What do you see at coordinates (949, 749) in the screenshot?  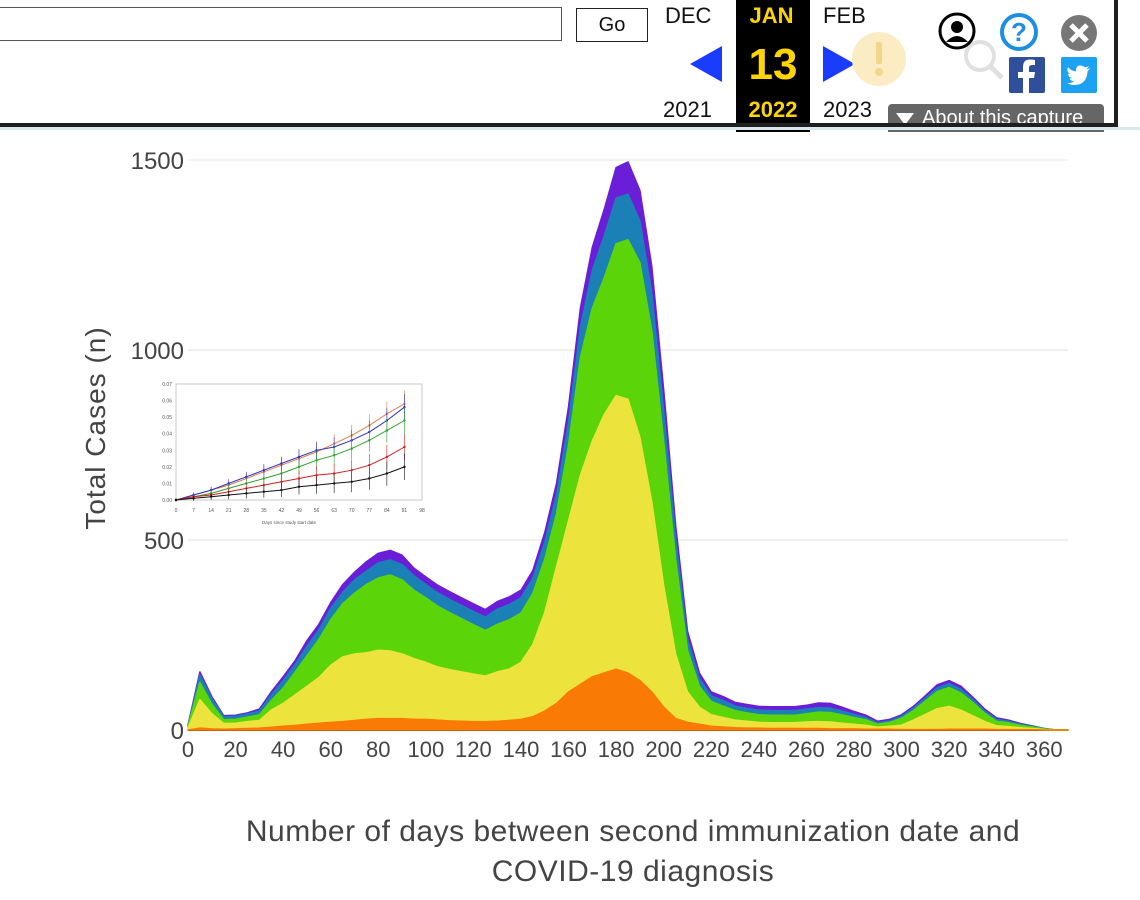 I see `x-tick-label: 320` at bounding box center [949, 749].